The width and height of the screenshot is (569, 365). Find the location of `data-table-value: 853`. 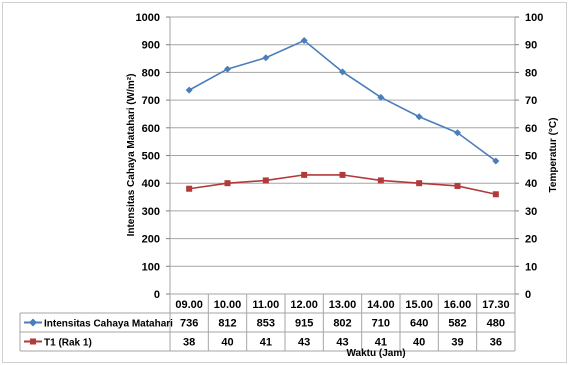

data-table-value: 853 is located at coordinates (266, 324).